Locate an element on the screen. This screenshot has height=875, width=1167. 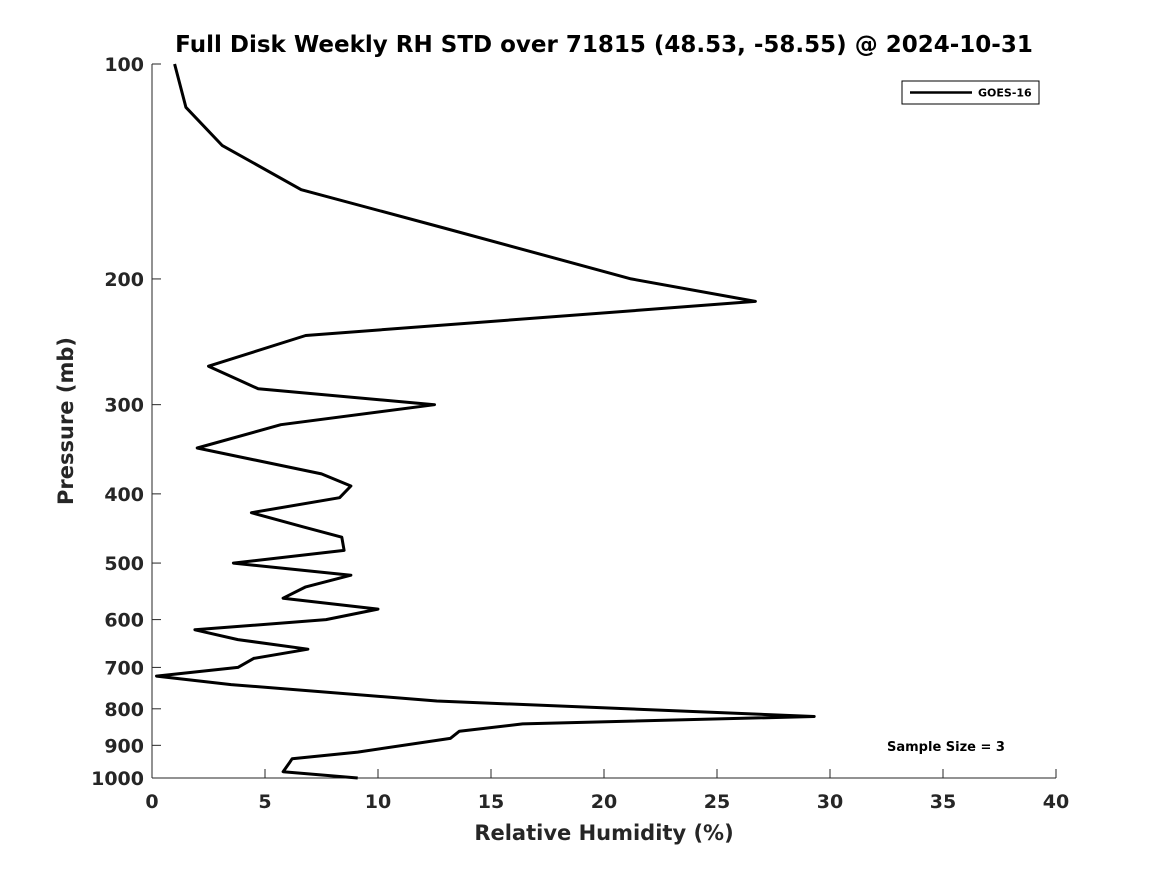
x-tick-label: 25 is located at coordinates (717, 802).